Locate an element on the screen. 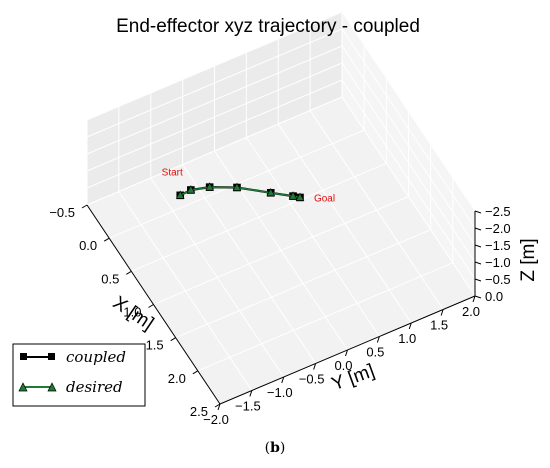  z-tick-label: −0.5 is located at coordinates (498, 279).